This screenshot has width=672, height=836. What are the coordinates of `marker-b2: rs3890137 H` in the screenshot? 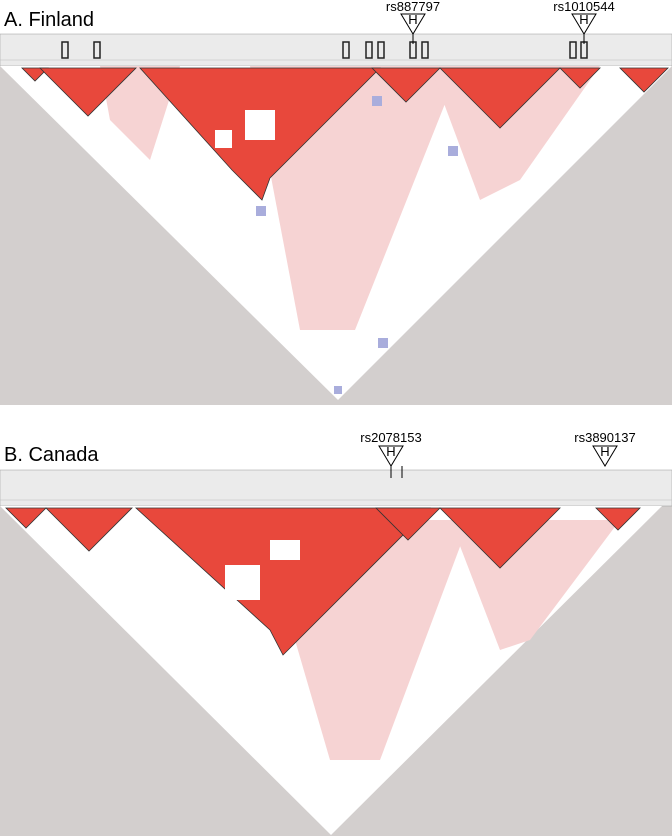 It's located at (605, 448).